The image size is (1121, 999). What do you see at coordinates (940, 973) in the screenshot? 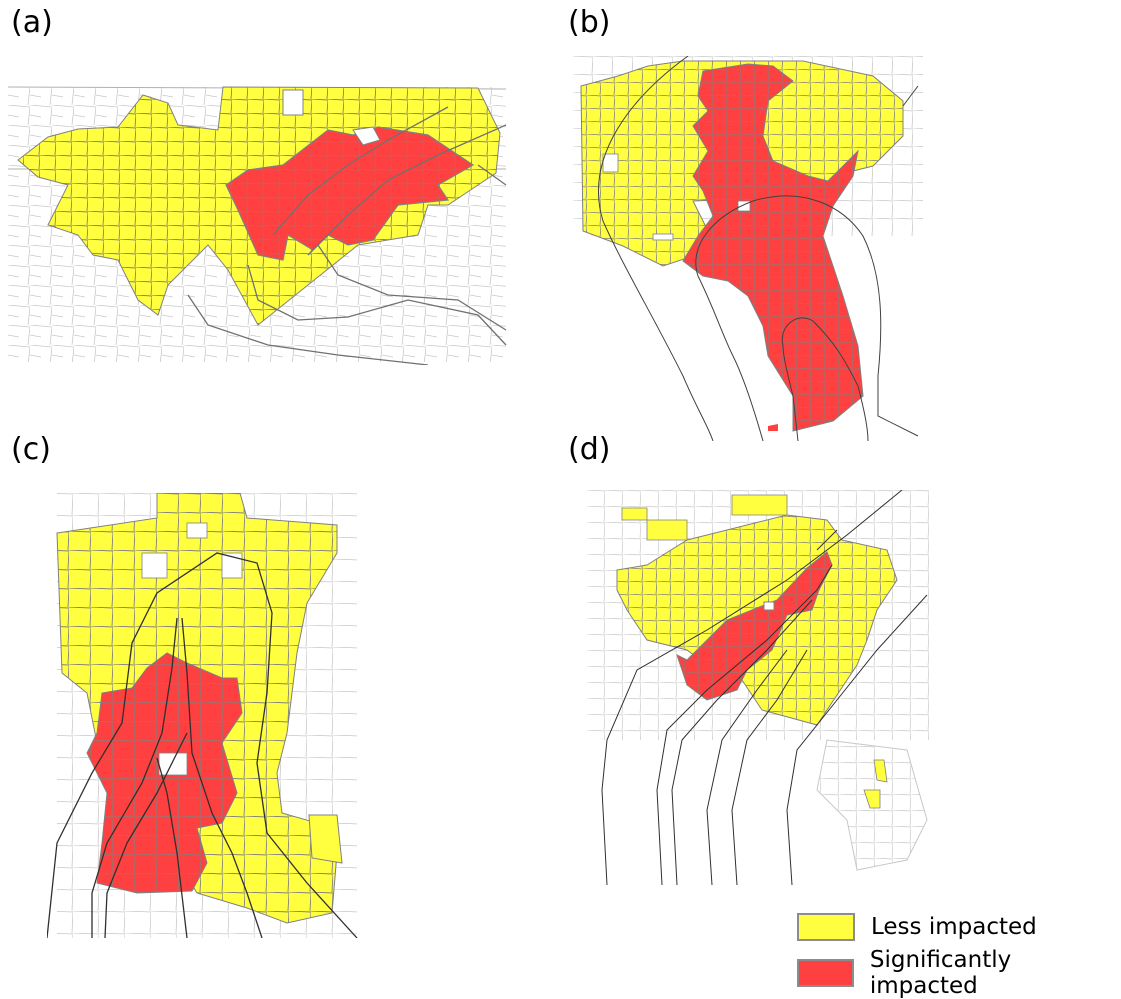
I see `legend-label: Significantly impacted` at bounding box center [940, 973].